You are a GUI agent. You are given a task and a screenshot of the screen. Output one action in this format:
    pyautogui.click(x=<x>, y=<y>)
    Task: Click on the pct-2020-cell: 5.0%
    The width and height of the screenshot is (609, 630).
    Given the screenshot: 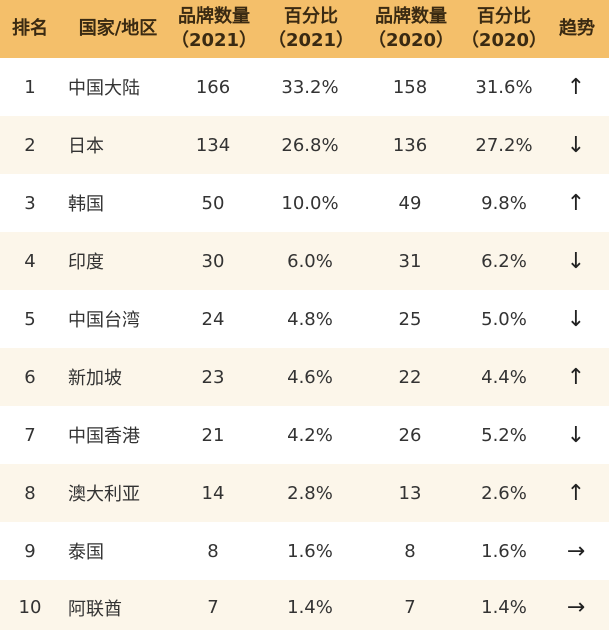 What is the action you would take?
    pyautogui.click(x=504, y=319)
    